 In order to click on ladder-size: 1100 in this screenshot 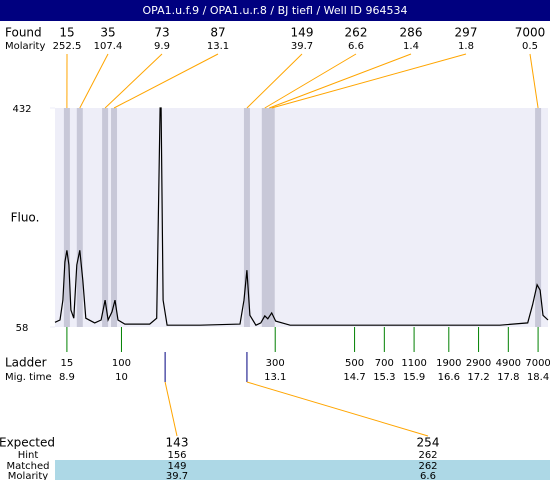, I will do `click(413, 363)`.